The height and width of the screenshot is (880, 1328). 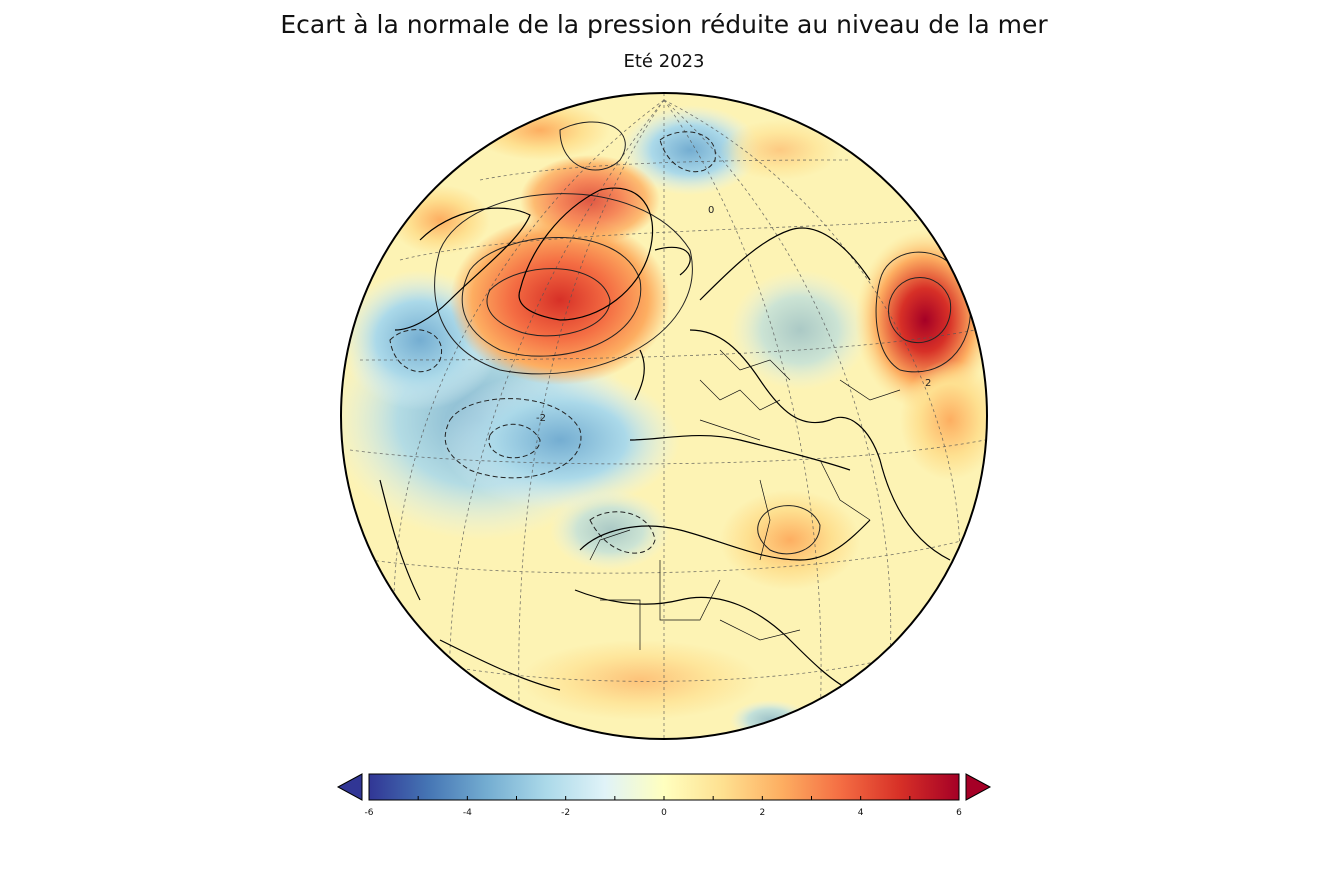 I want to click on map-subtitle: Eté 2023, so click(x=664, y=61).